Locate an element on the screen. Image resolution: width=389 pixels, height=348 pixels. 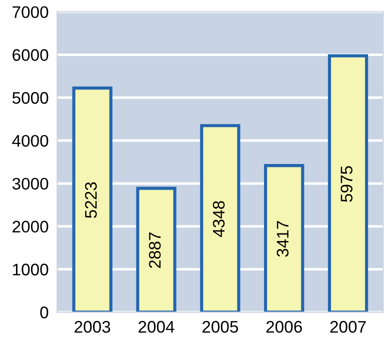
x-tick-label: 2004 is located at coordinates (156, 326).